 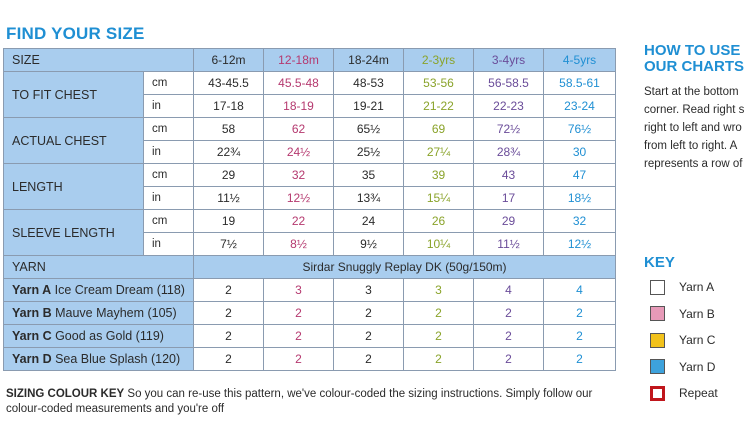 I want to click on yarn-quantity-label: Yarn C Good as Gold (119), so click(x=98, y=336).